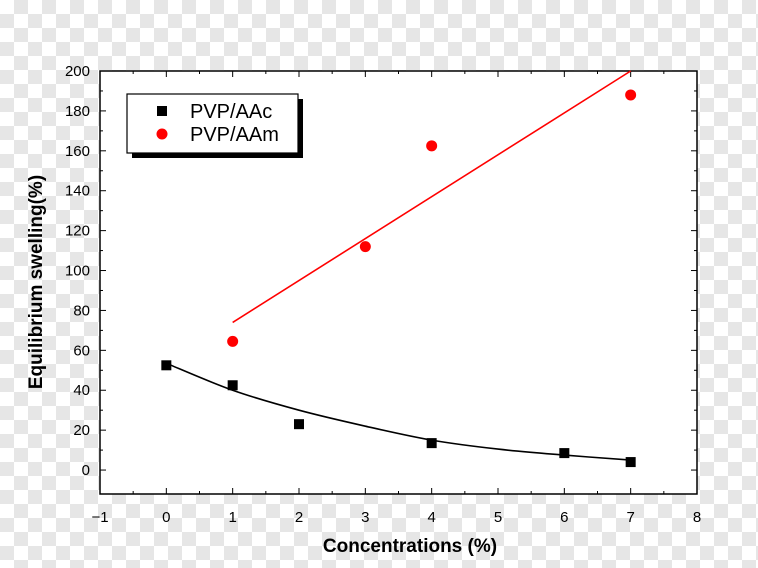 The image size is (758, 568). What do you see at coordinates (77, 71) in the screenshot?
I see `y-tick-label: 200` at bounding box center [77, 71].